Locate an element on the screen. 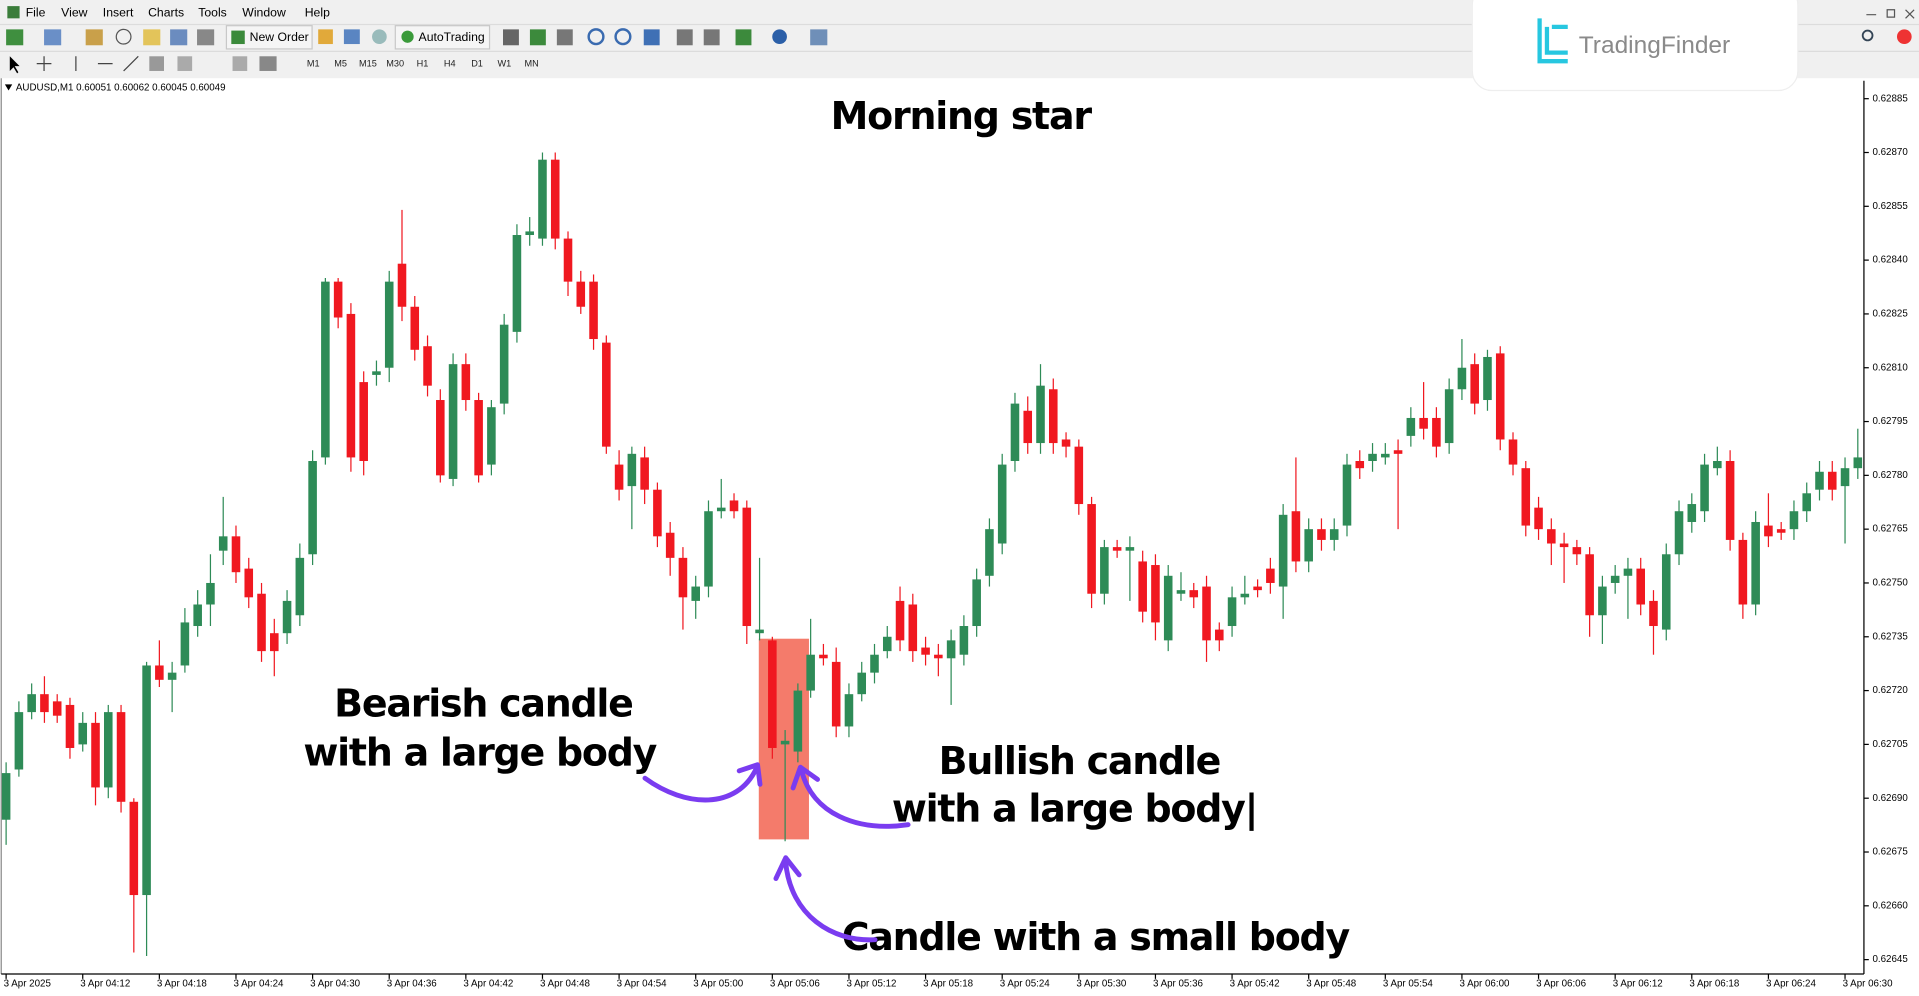 The width and height of the screenshot is (1919, 996). x-tick-label: 3 Apr 06:12 is located at coordinates (1638, 983).